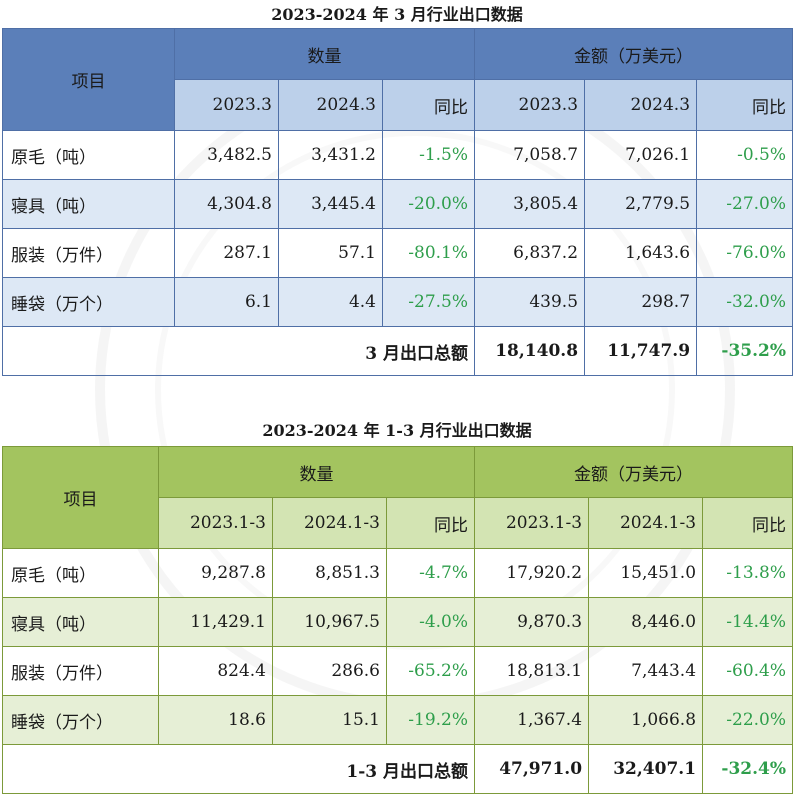 The width and height of the screenshot is (794, 805). Describe the element at coordinates (530, 253) in the screenshot. I see `table-cell: 6,837.2` at that location.